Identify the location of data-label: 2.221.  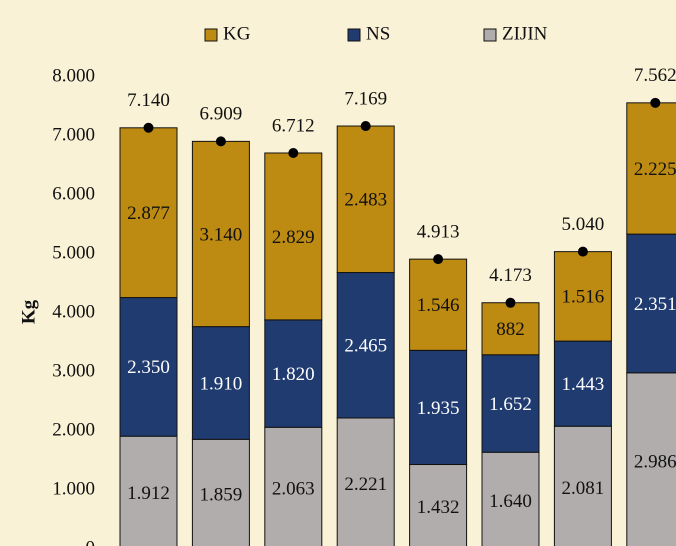
(365, 484).